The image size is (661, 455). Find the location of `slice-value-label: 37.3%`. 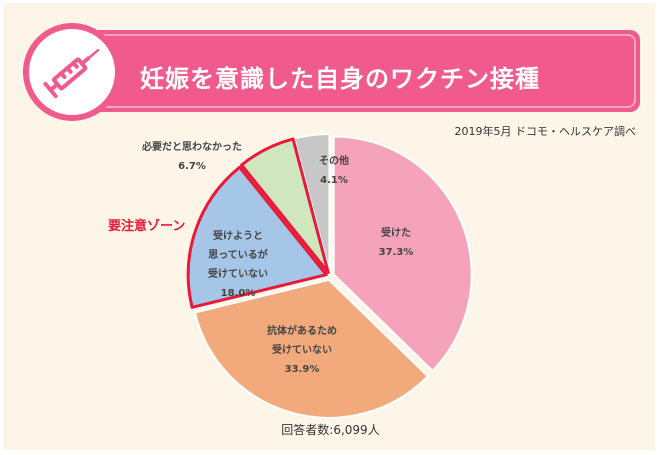

slice-value-label: 37.3% is located at coordinates (396, 252).